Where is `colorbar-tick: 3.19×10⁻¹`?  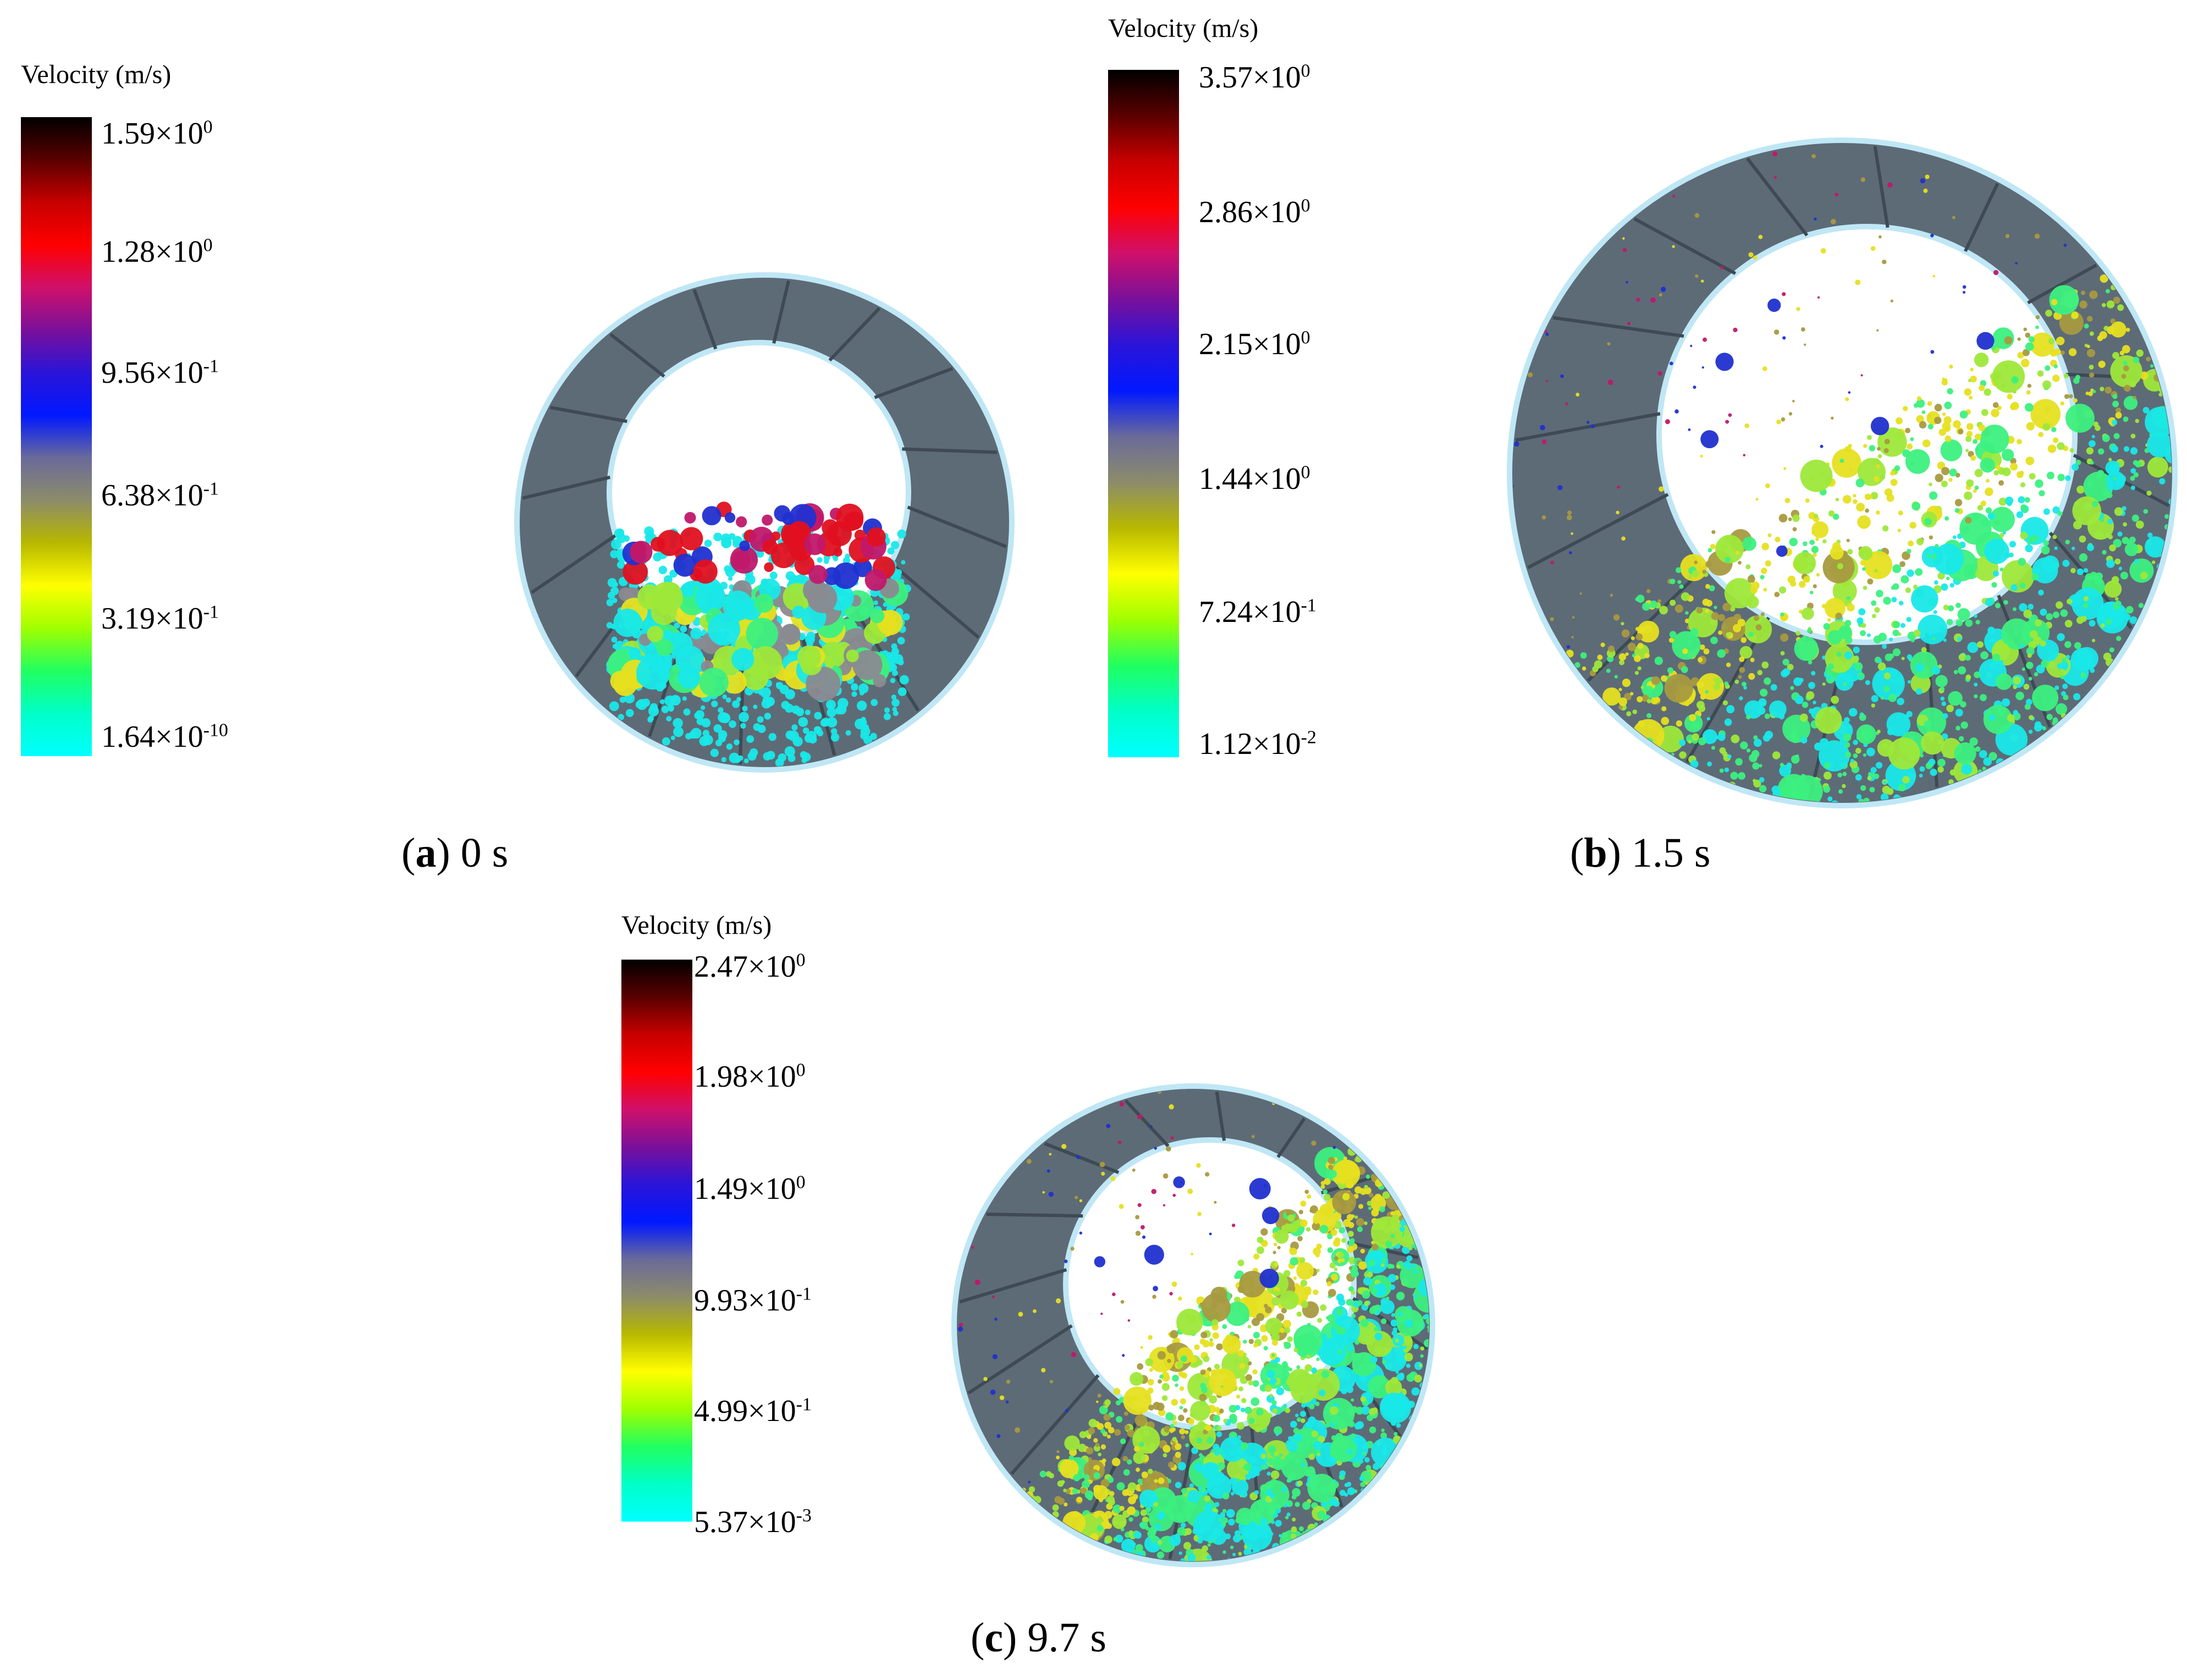 colorbar-tick: 3.19×10⁻¹ is located at coordinates (160, 619).